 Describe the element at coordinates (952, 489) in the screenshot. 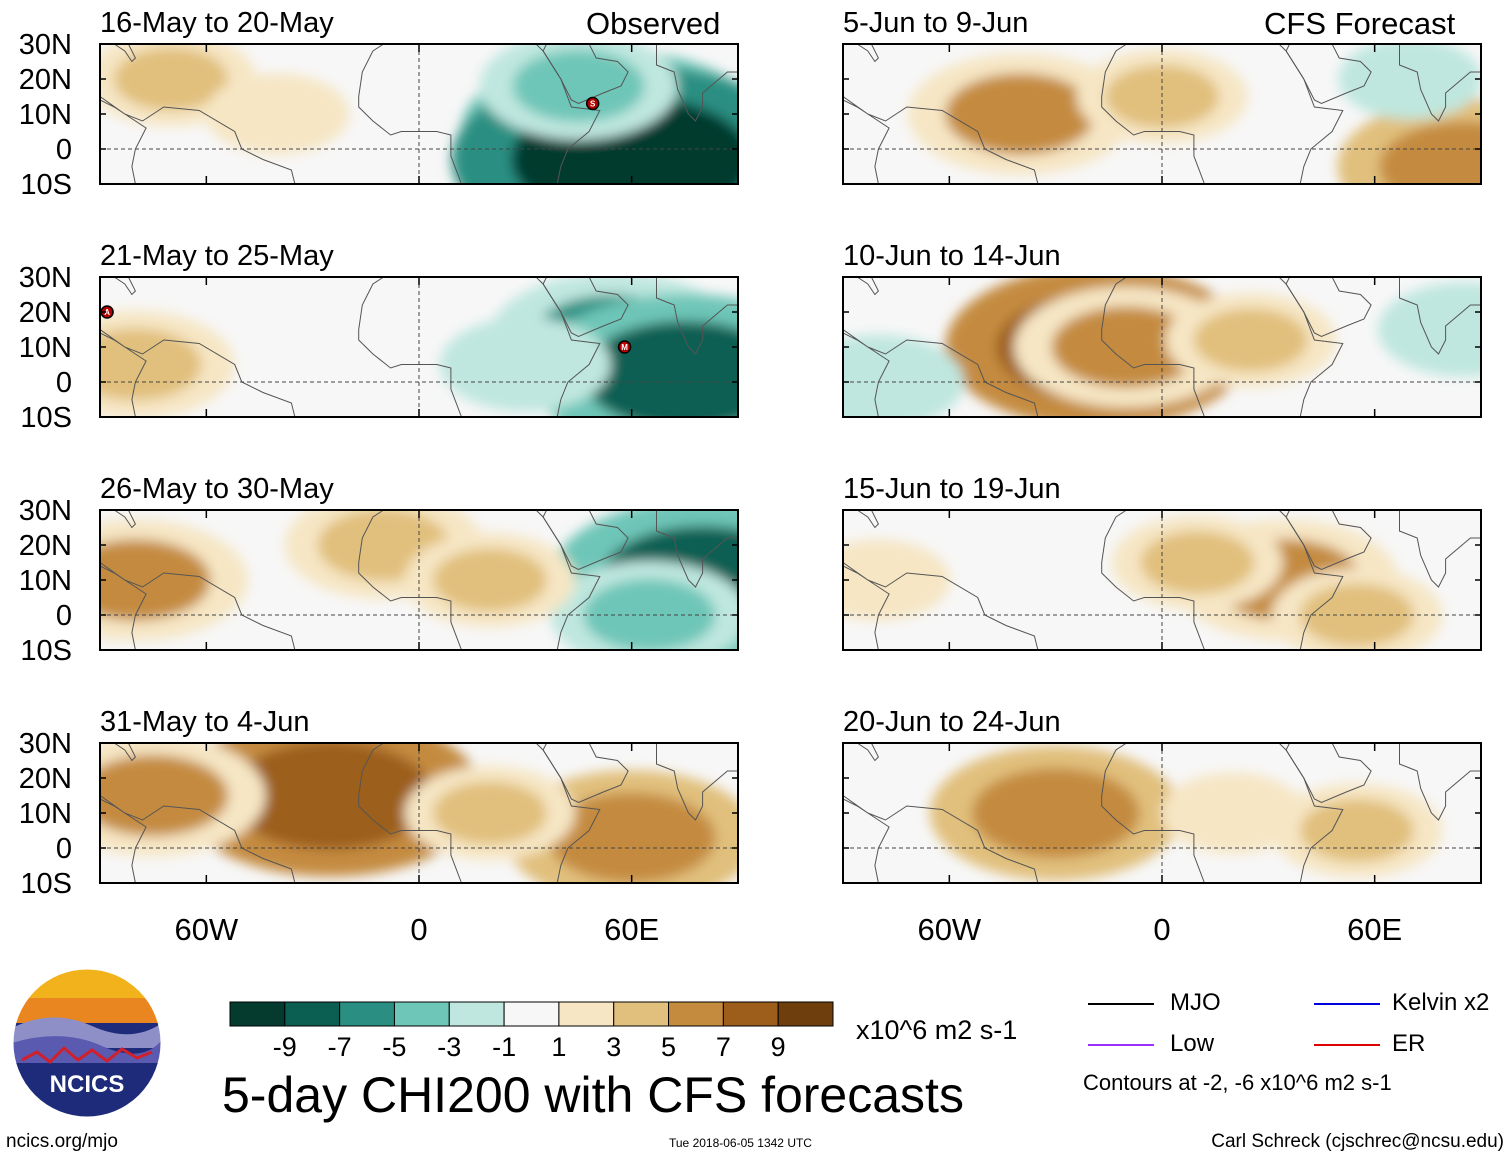

I see `panel-title: 15-Jun to 19-Jun` at that location.